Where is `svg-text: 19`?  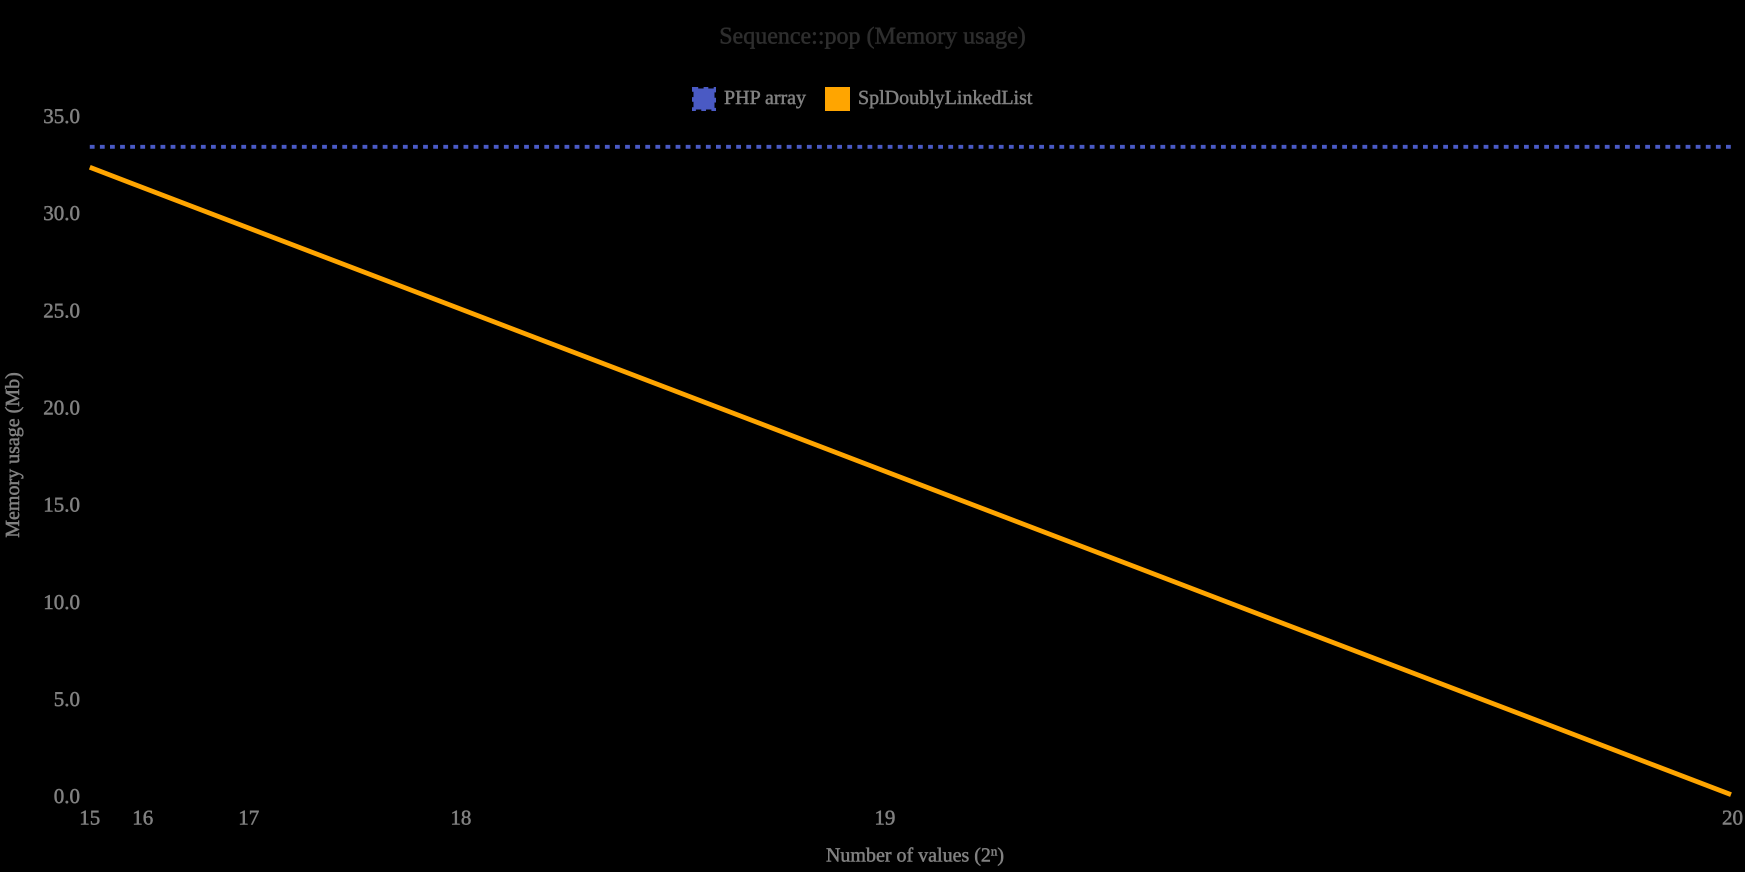
svg-text: 19 is located at coordinates (884, 818).